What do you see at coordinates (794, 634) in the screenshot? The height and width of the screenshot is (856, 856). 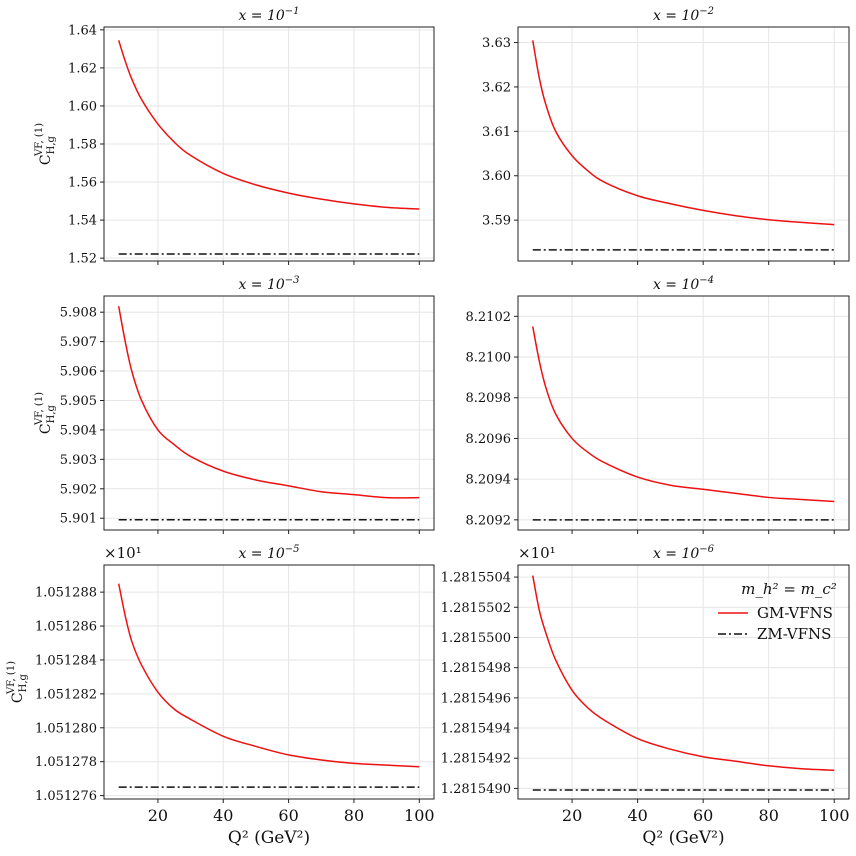 I see `legend-zm-vfns-label: ZM-VFNS` at bounding box center [794, 634].